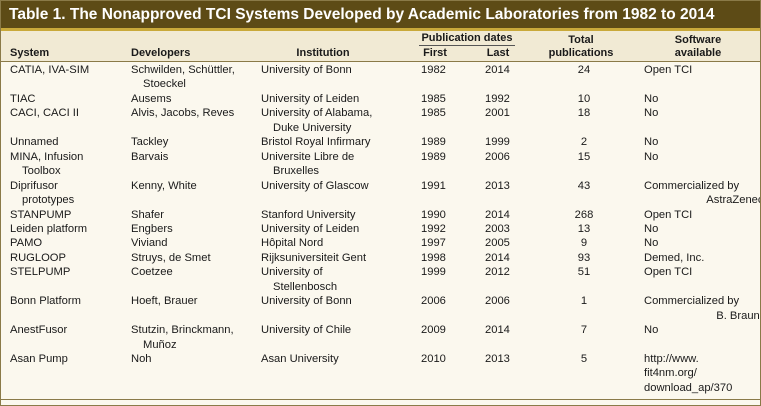 Image resolution: width=761 pixels, height=406 pixels. What do you see at coordinates (23, 98) in the screenshot?
I see `table-cell: TIAC` at bounding box center [23, 98].